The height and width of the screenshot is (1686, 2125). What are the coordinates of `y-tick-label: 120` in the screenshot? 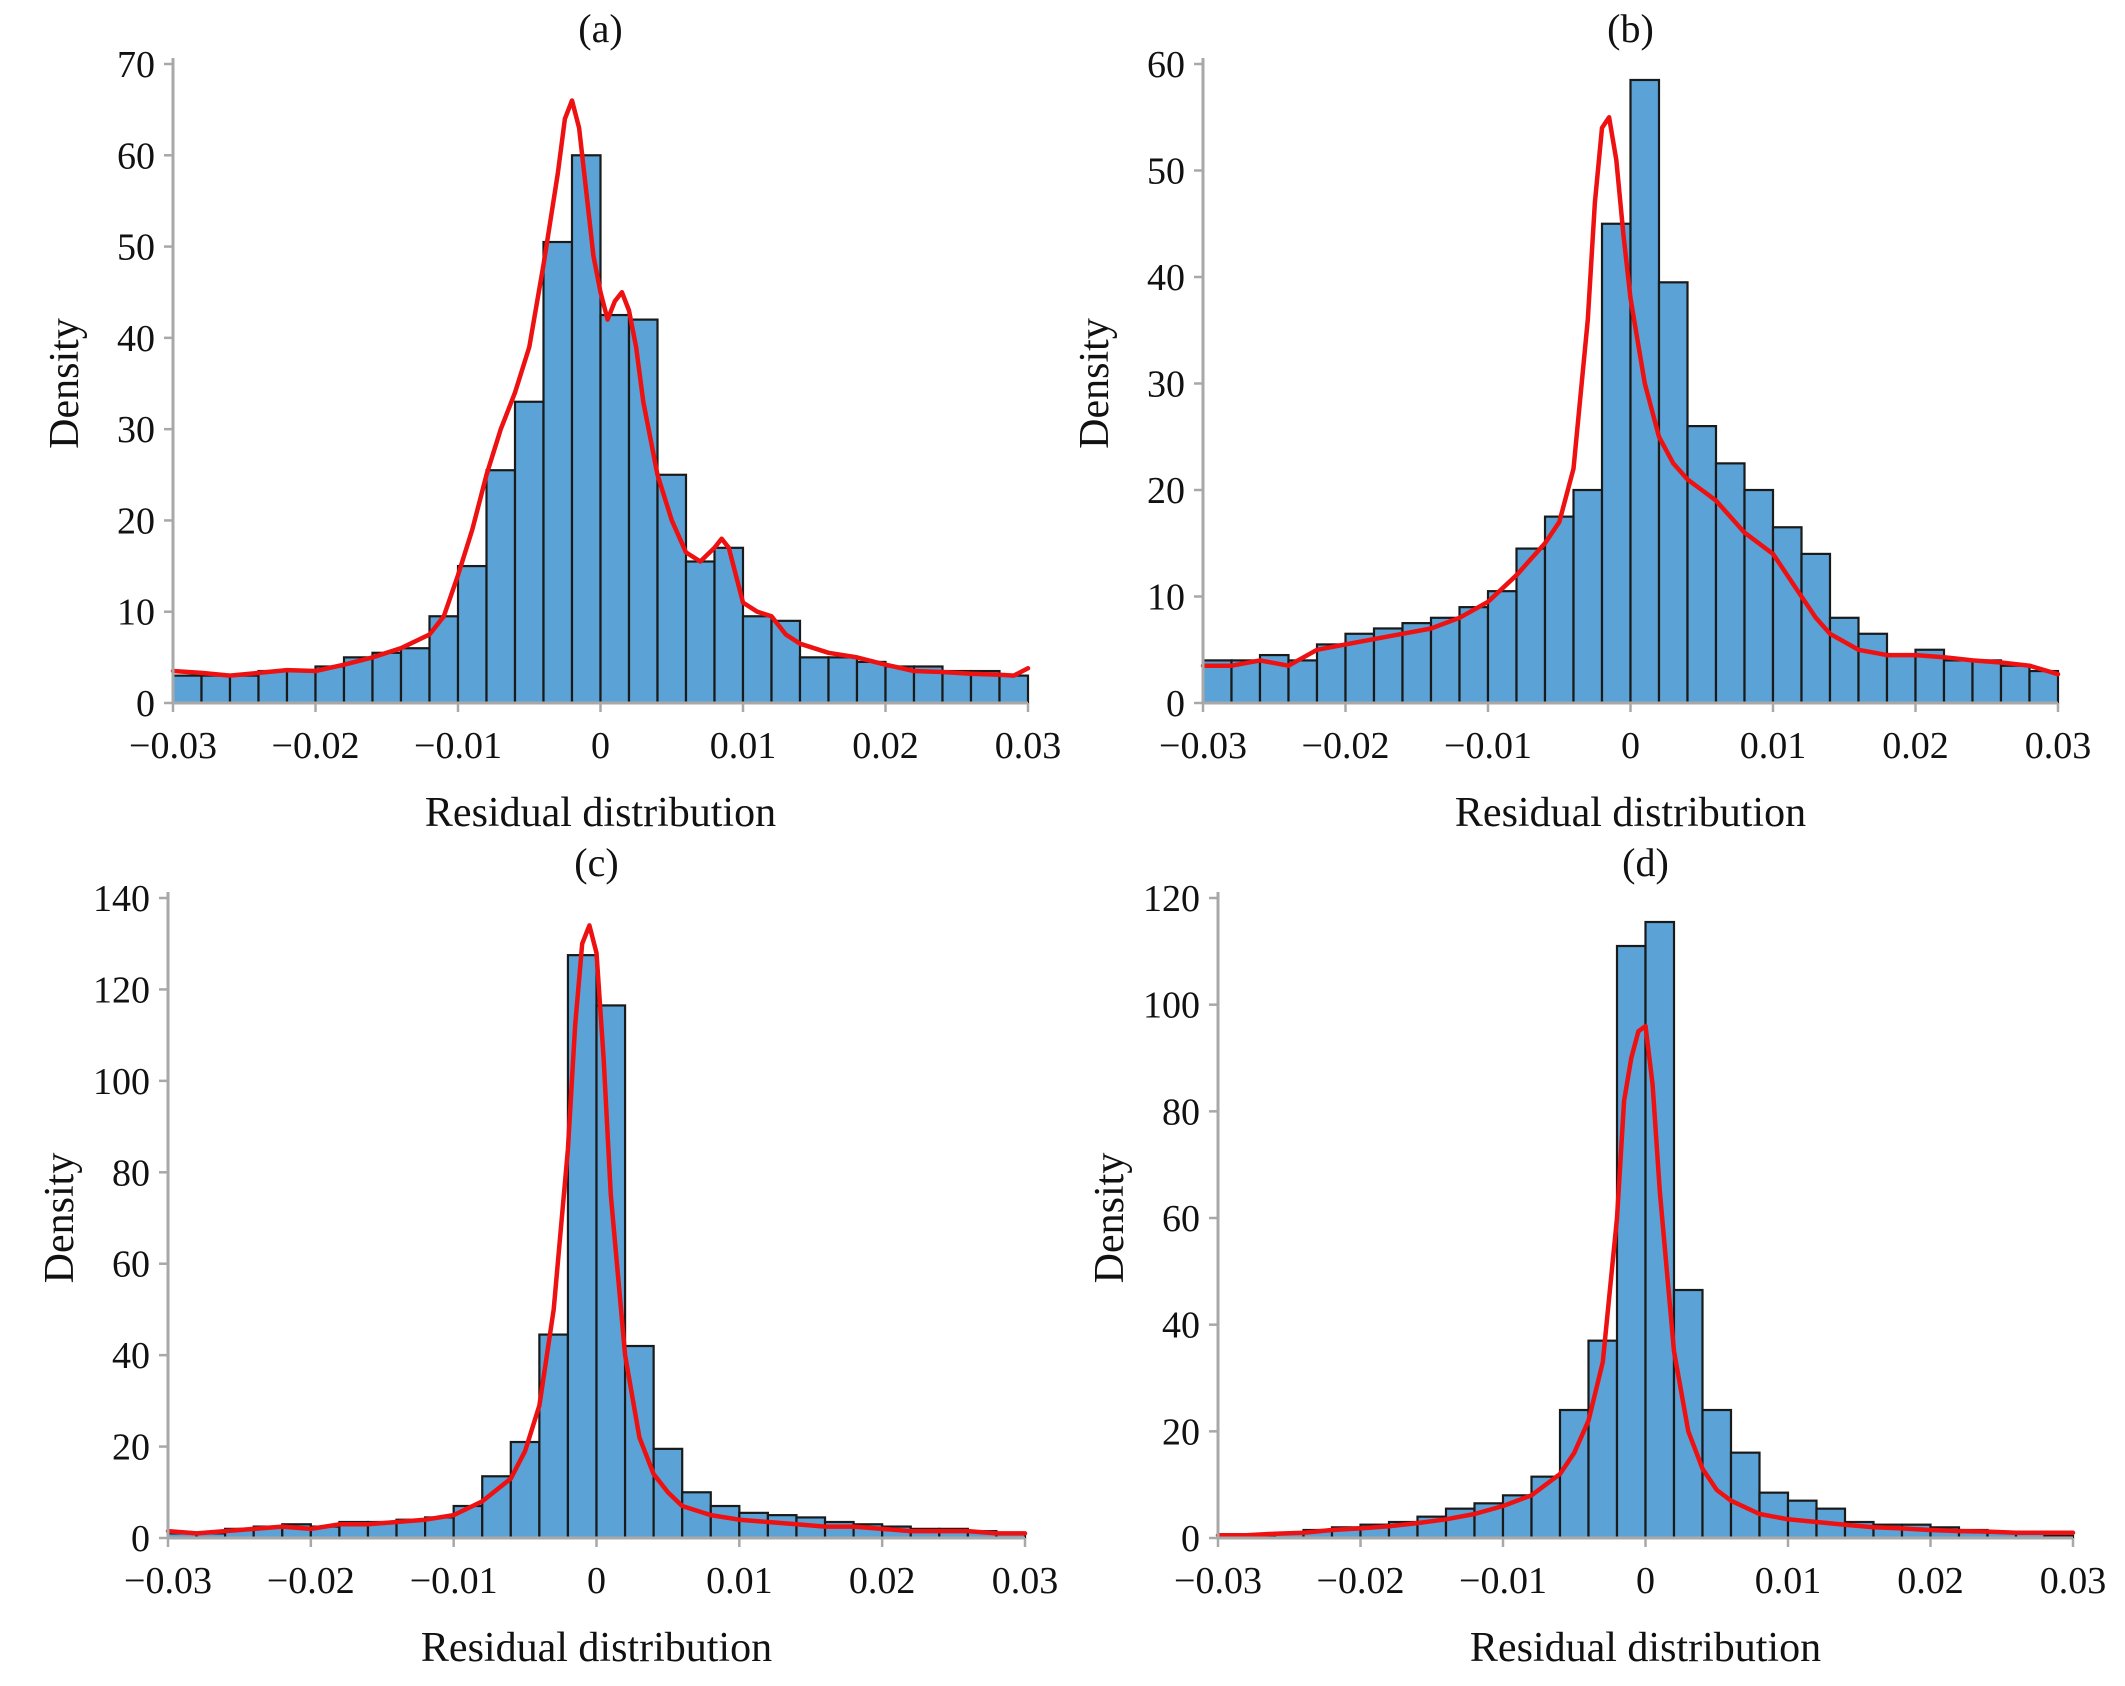 It's located at (1171, 899).